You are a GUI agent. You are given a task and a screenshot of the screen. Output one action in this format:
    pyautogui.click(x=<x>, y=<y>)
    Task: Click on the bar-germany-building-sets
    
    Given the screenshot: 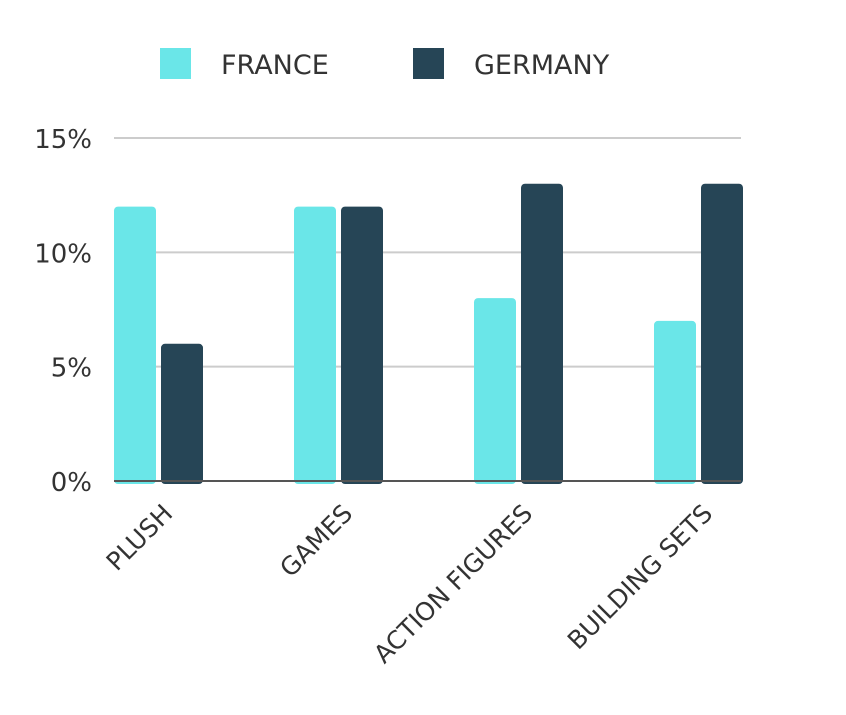 What is the action you would take?
    pyautogui.click(x=722, y=333)
    